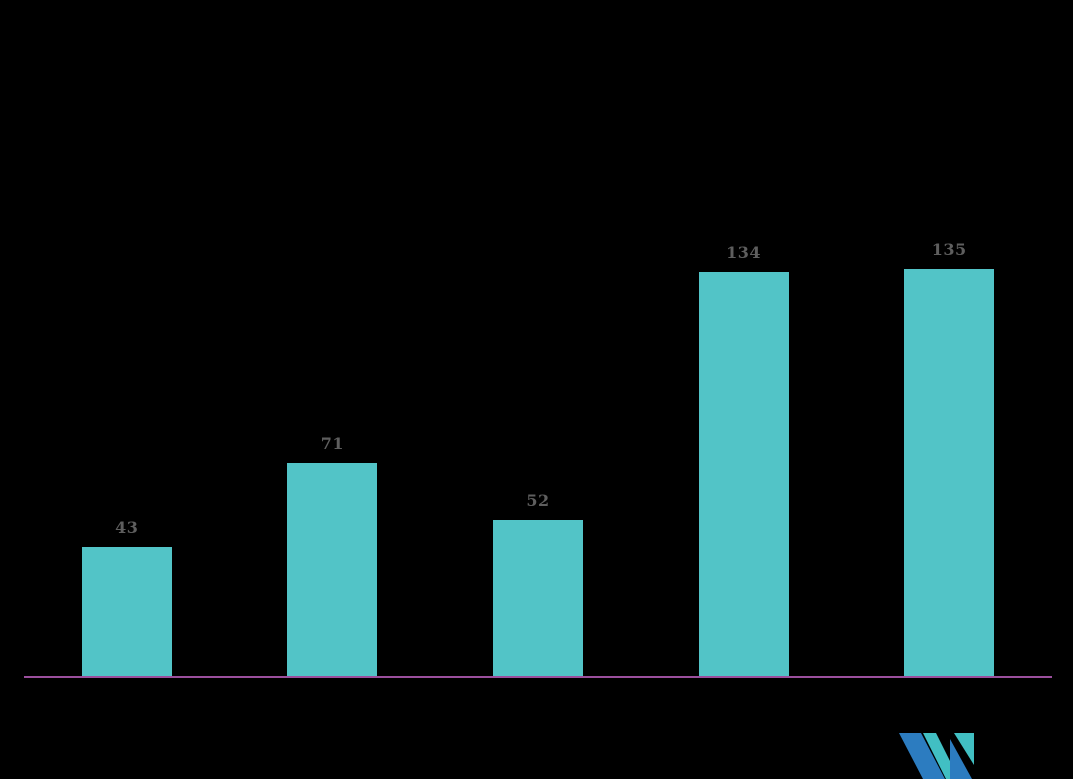 Image resolution: width=1073 pixels, height=779 pixels. What do you see at coordinates (922, 756) in the screenshot?
I see `logo-left-blue-stripe` at bounding box center [922, 756].